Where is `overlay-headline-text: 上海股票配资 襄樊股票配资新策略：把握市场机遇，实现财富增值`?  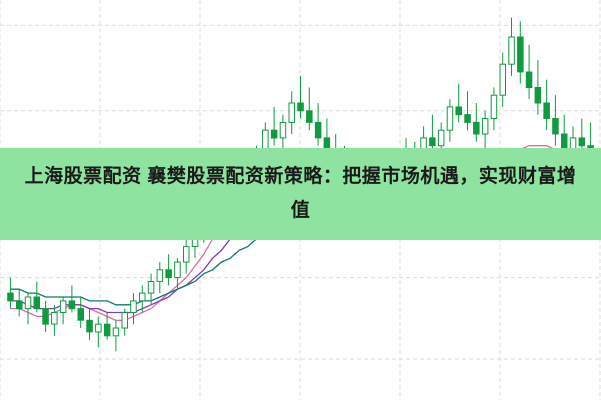
overlay-headline-text: 上海股票配资 襄樊股票配资新策略：把握市场机遇，实现财富增值 is located at coordinates (300, 193).